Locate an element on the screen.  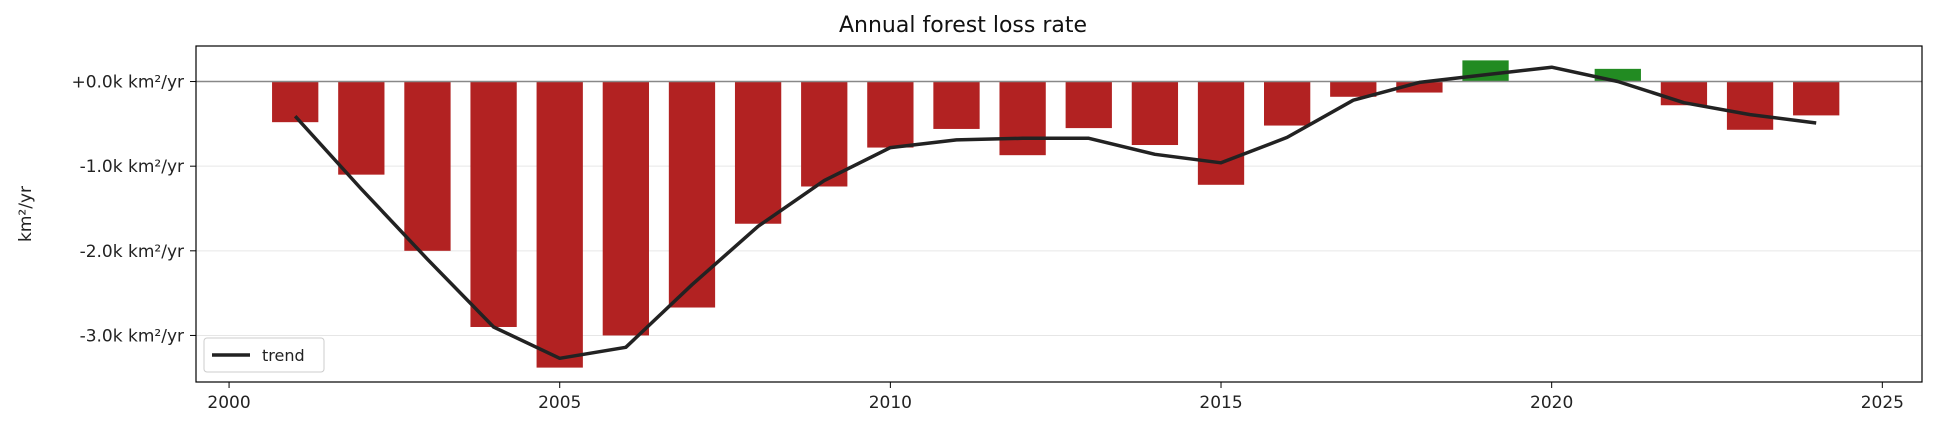
x-tick-label: 2005 is located at coordinates (559, 403).